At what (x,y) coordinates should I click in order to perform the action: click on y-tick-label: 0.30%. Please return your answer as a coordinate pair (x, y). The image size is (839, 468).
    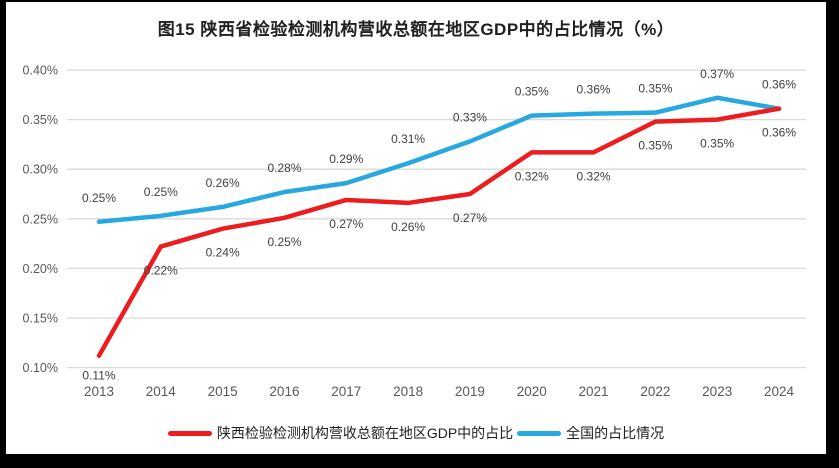
    Looking at the image, I should click on (40, 170).